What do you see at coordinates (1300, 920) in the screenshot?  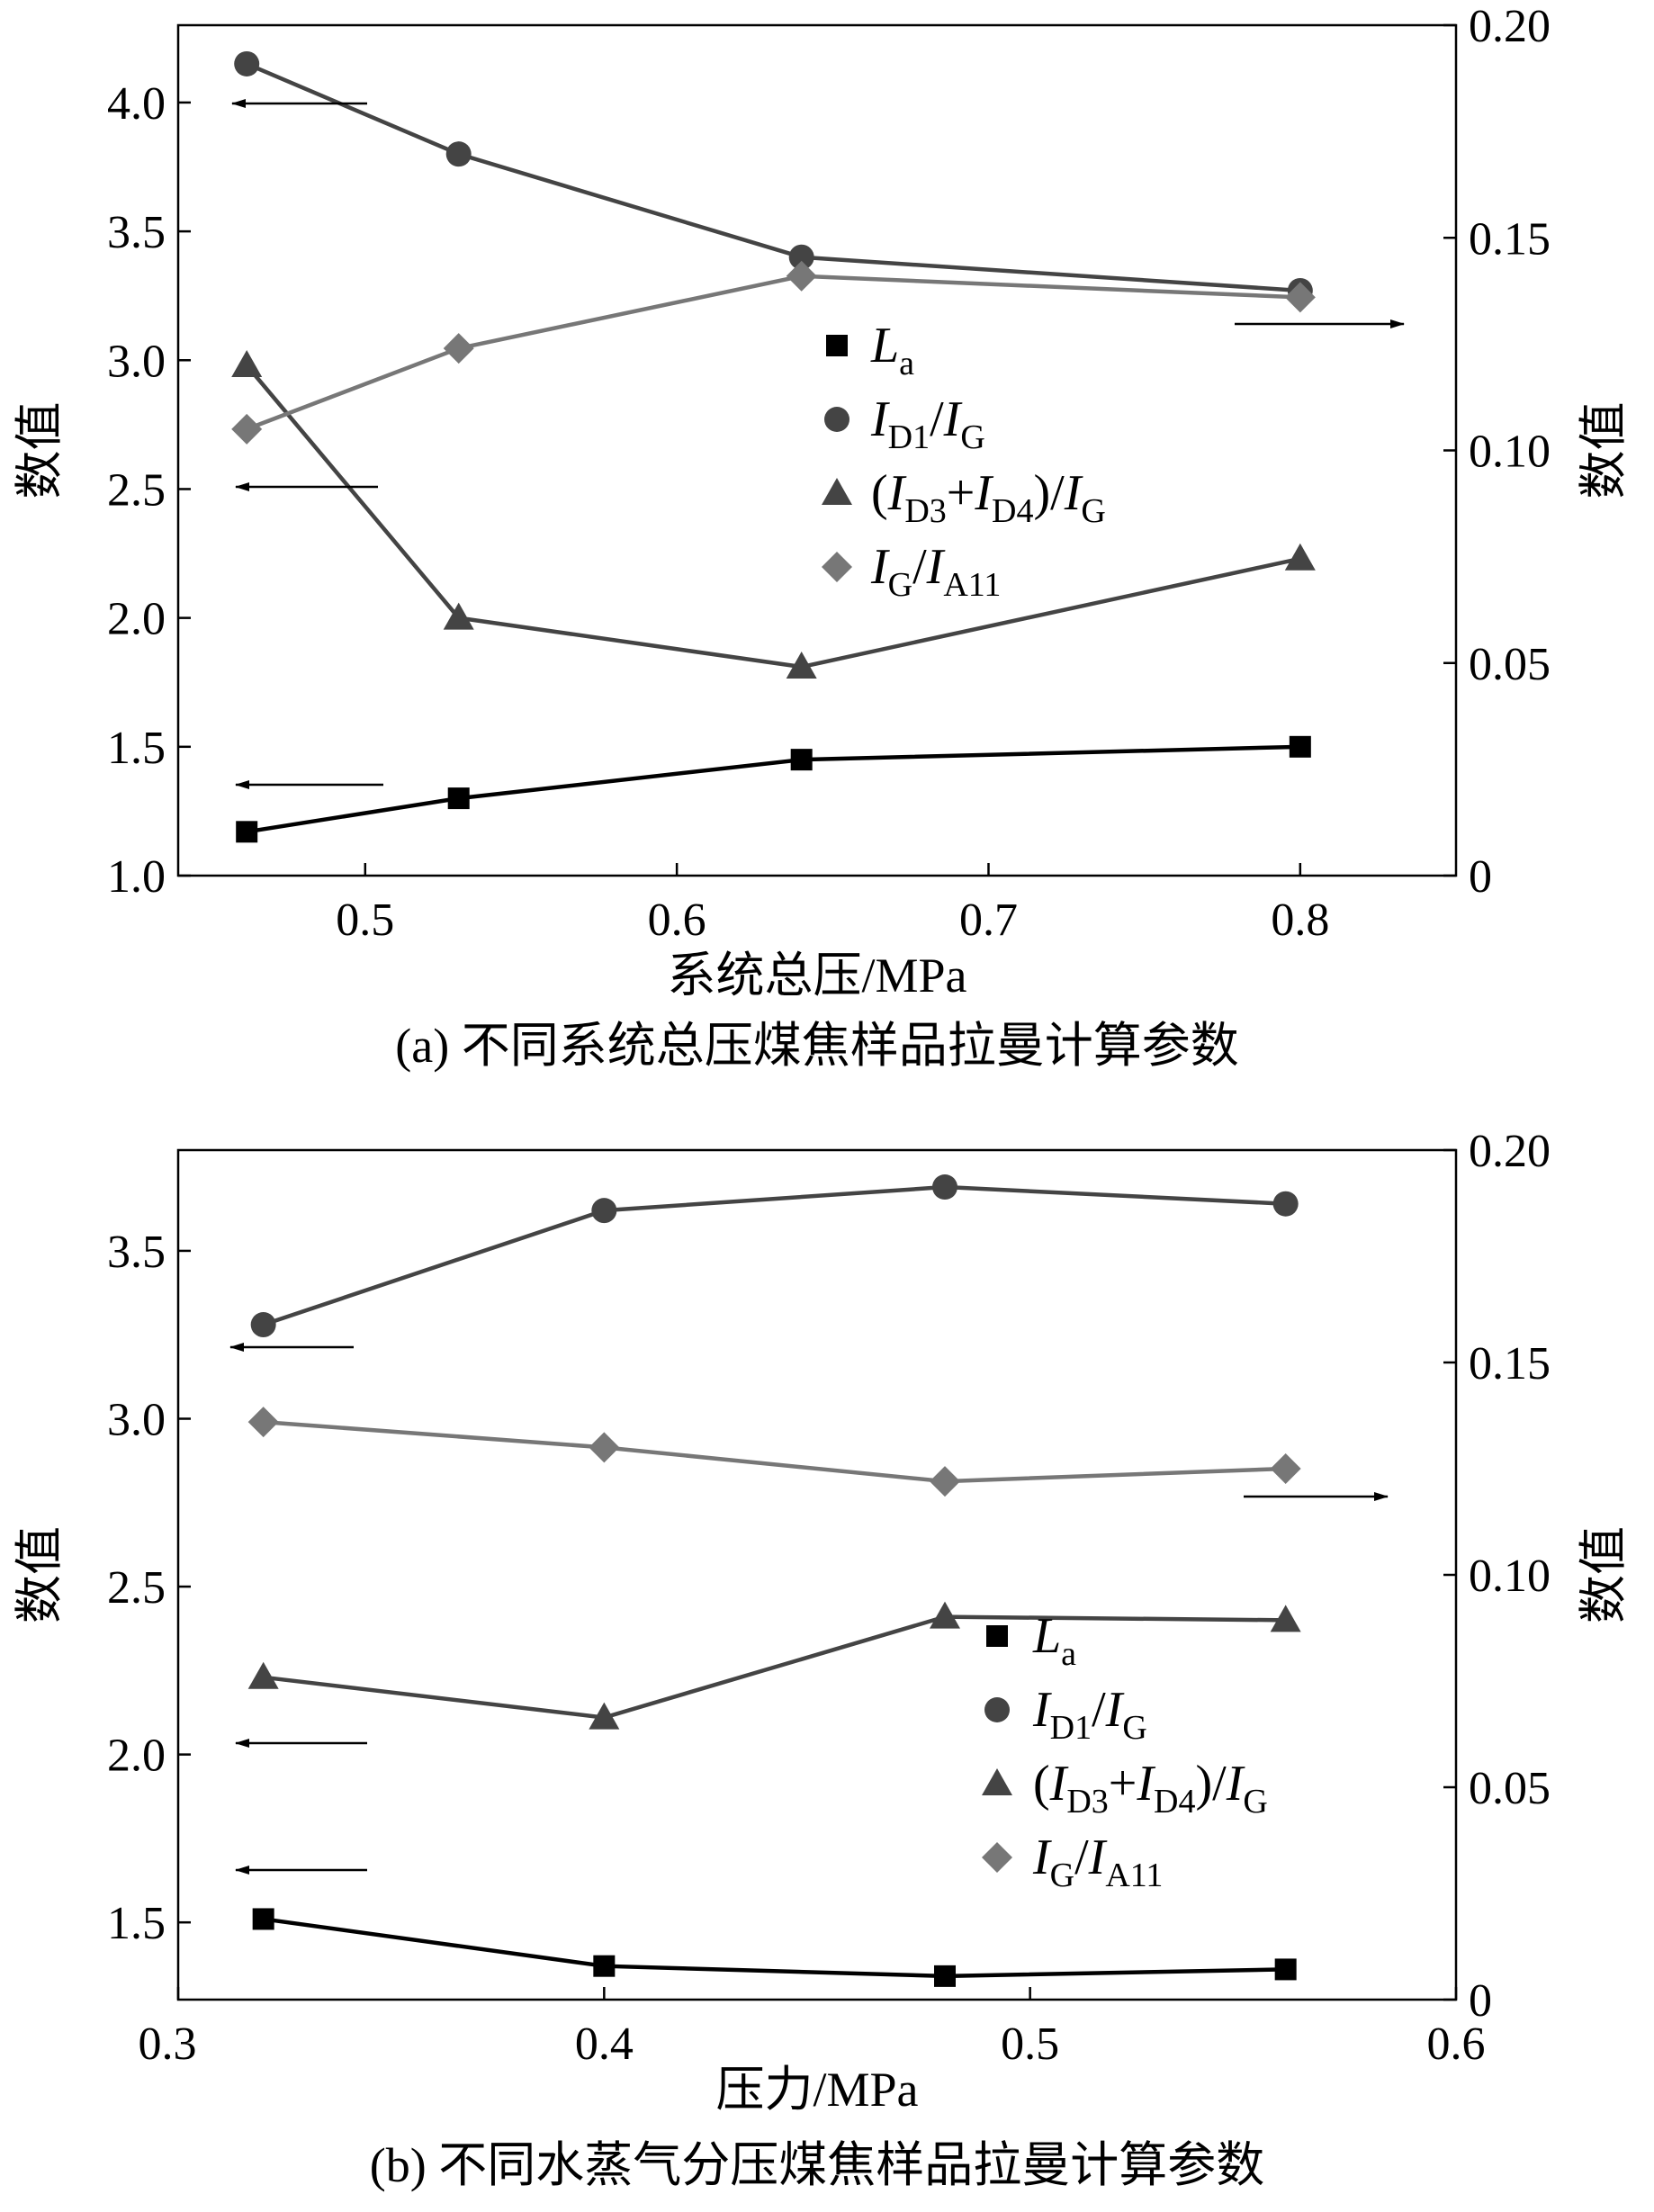 I see `x-tick-label: 0.8` at bounding box center [1300, 920].